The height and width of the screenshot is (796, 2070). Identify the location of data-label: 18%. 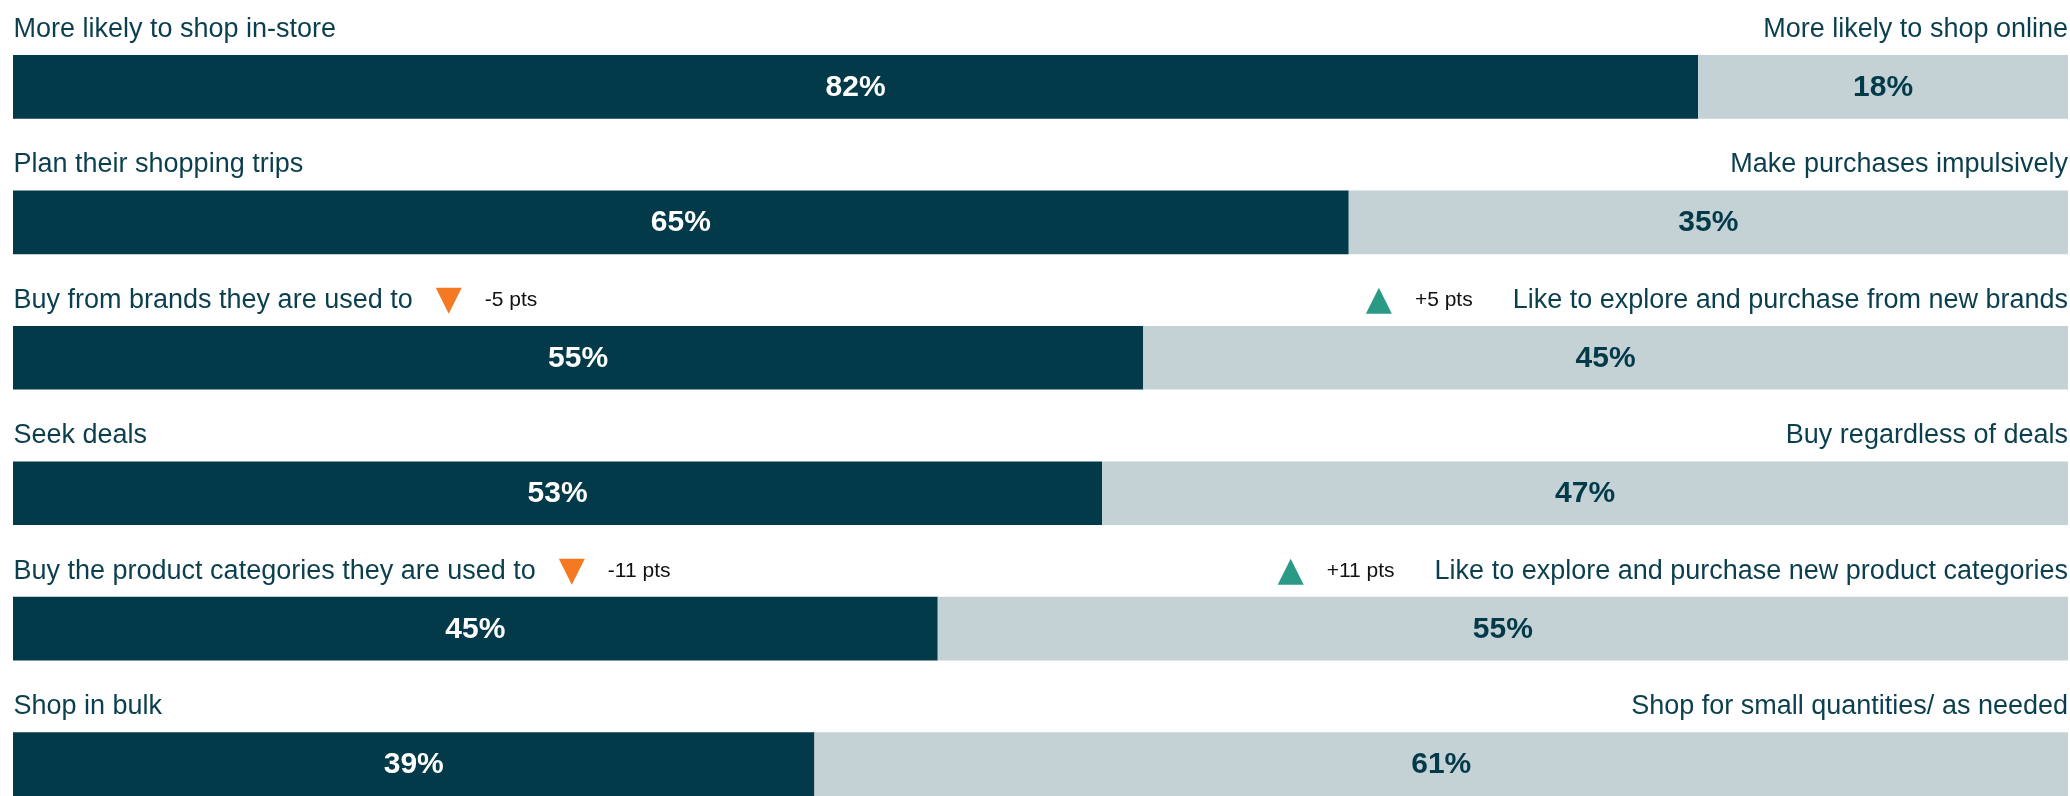
(1883, 85).